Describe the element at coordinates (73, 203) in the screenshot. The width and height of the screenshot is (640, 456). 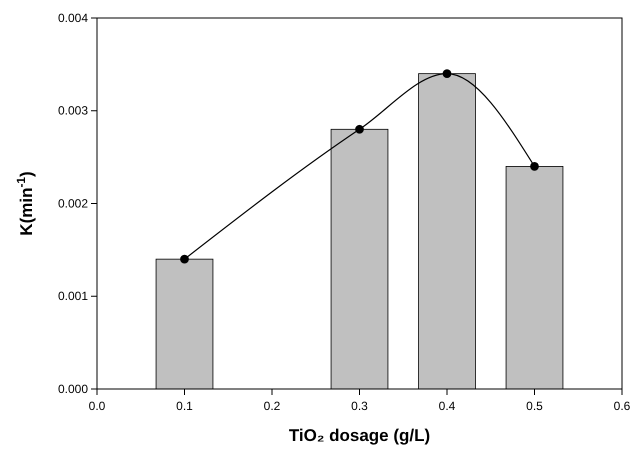
I see `y-tick-label: 0.002` at that location.